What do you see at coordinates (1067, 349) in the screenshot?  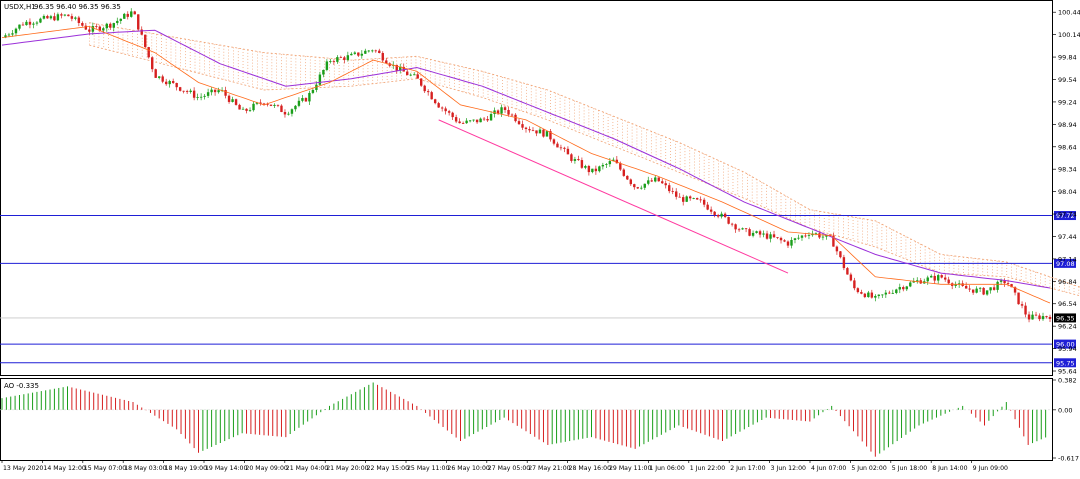 I see `price-tick-label: 95.94` at bounding box center [1067, 349].